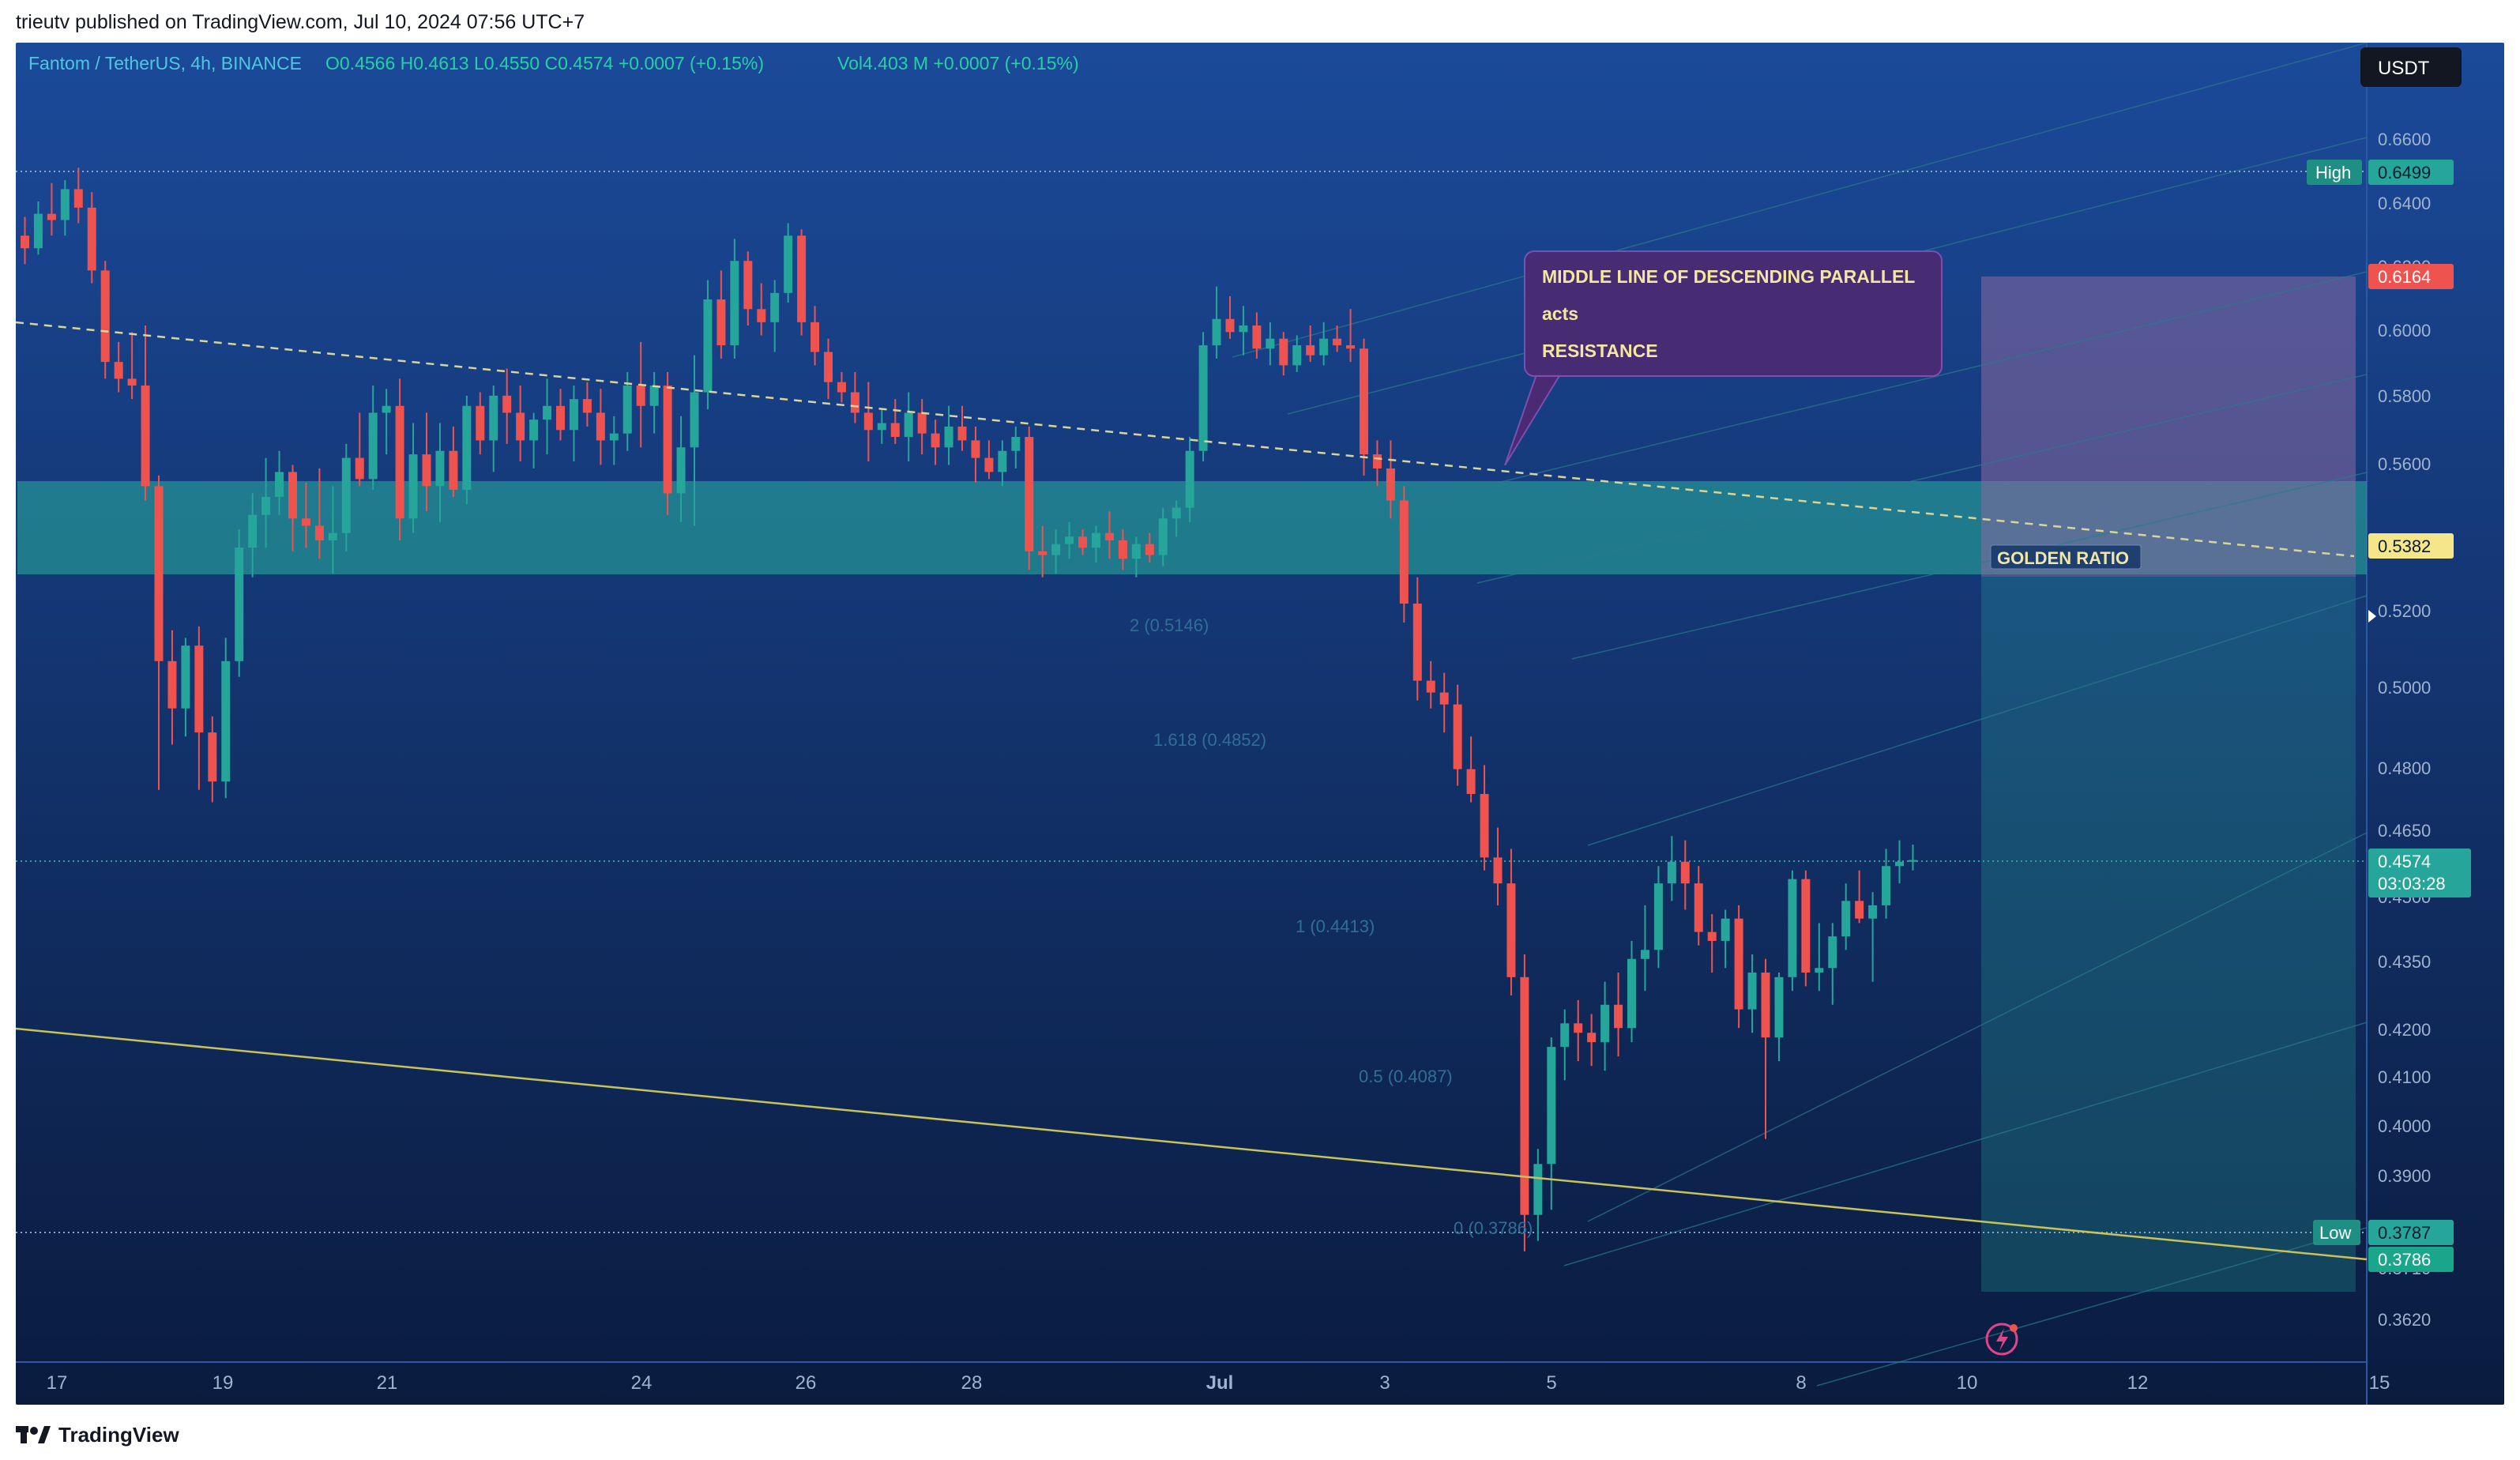 This screenshot has width=2520, height=1460. I want to click on price-tick: 0.6400, so click(2404, 203).